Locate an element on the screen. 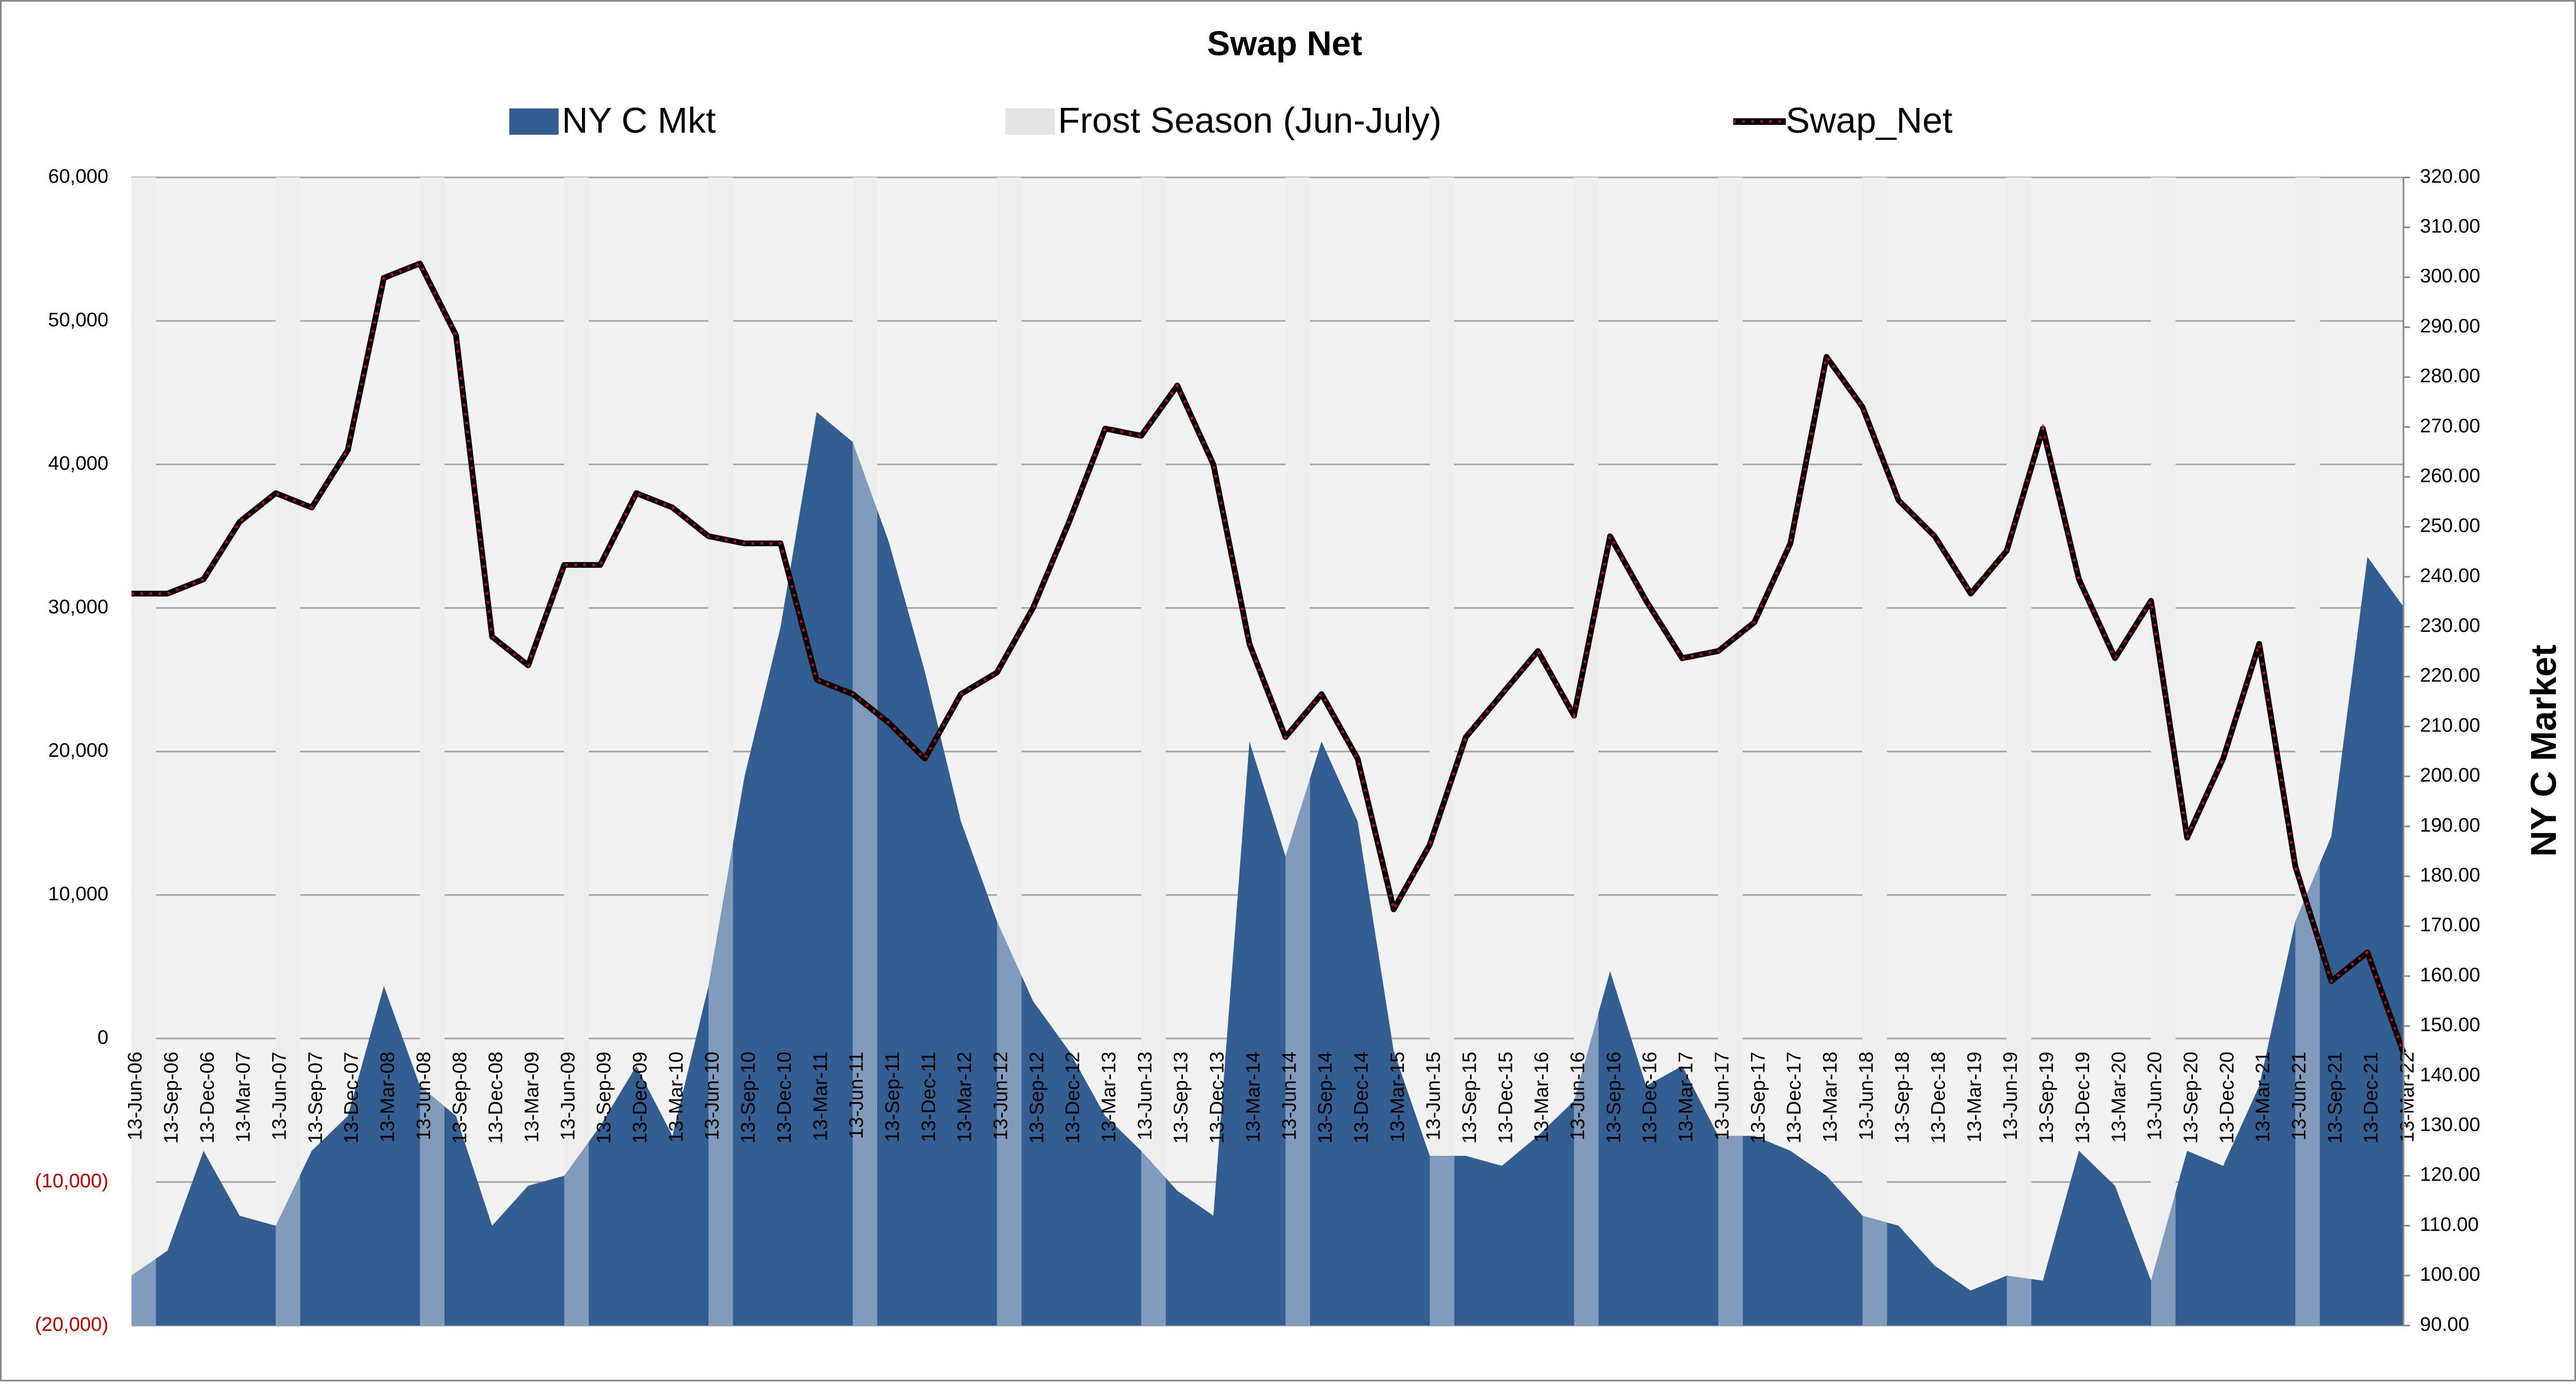 The width and height of the screenshot is (2576, 1384). y2-tick-label: 220.00 is located at coordinates (2450, 675).